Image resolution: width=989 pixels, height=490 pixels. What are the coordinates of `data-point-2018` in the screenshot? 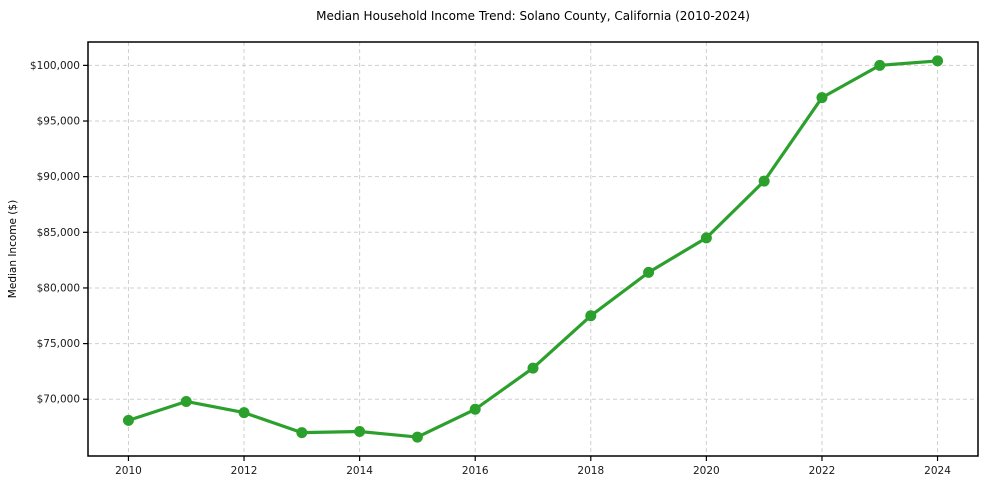 It's located at (591, 316).